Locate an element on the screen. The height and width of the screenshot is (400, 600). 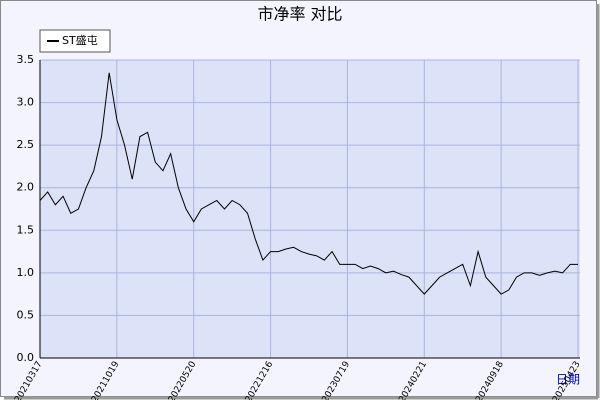
y-tick-label: 1.0 is located at coordinates (26, 272).